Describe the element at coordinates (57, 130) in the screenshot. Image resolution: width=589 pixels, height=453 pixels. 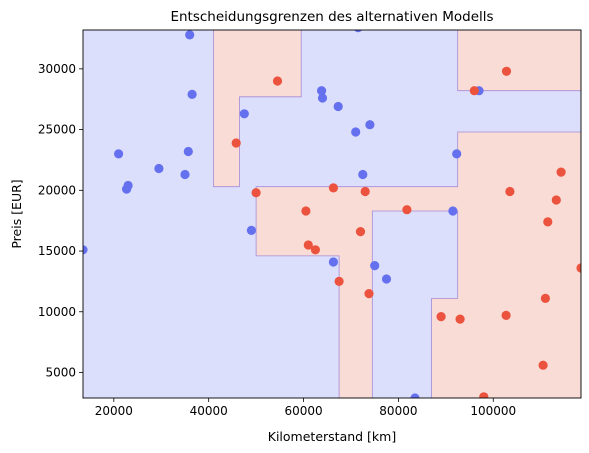
I see `y-tick-label: 25000` at that location.